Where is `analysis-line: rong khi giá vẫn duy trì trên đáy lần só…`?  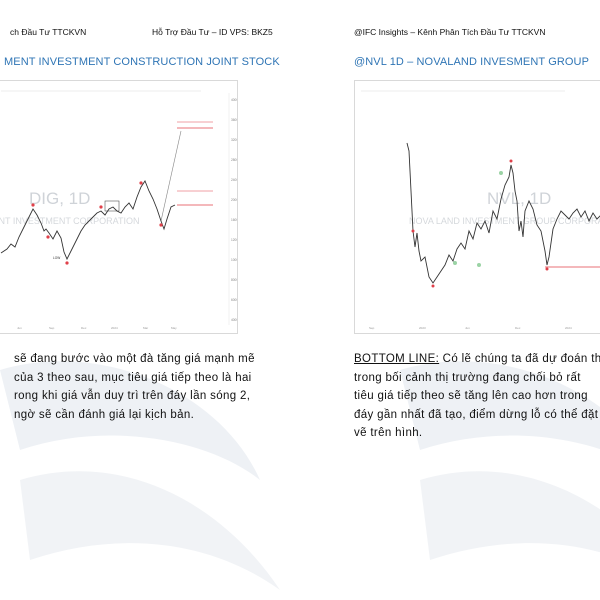 analysis-line: rong khi giá vẫn duy trì trên đáy lần só… is located at coordinates (132, 396).